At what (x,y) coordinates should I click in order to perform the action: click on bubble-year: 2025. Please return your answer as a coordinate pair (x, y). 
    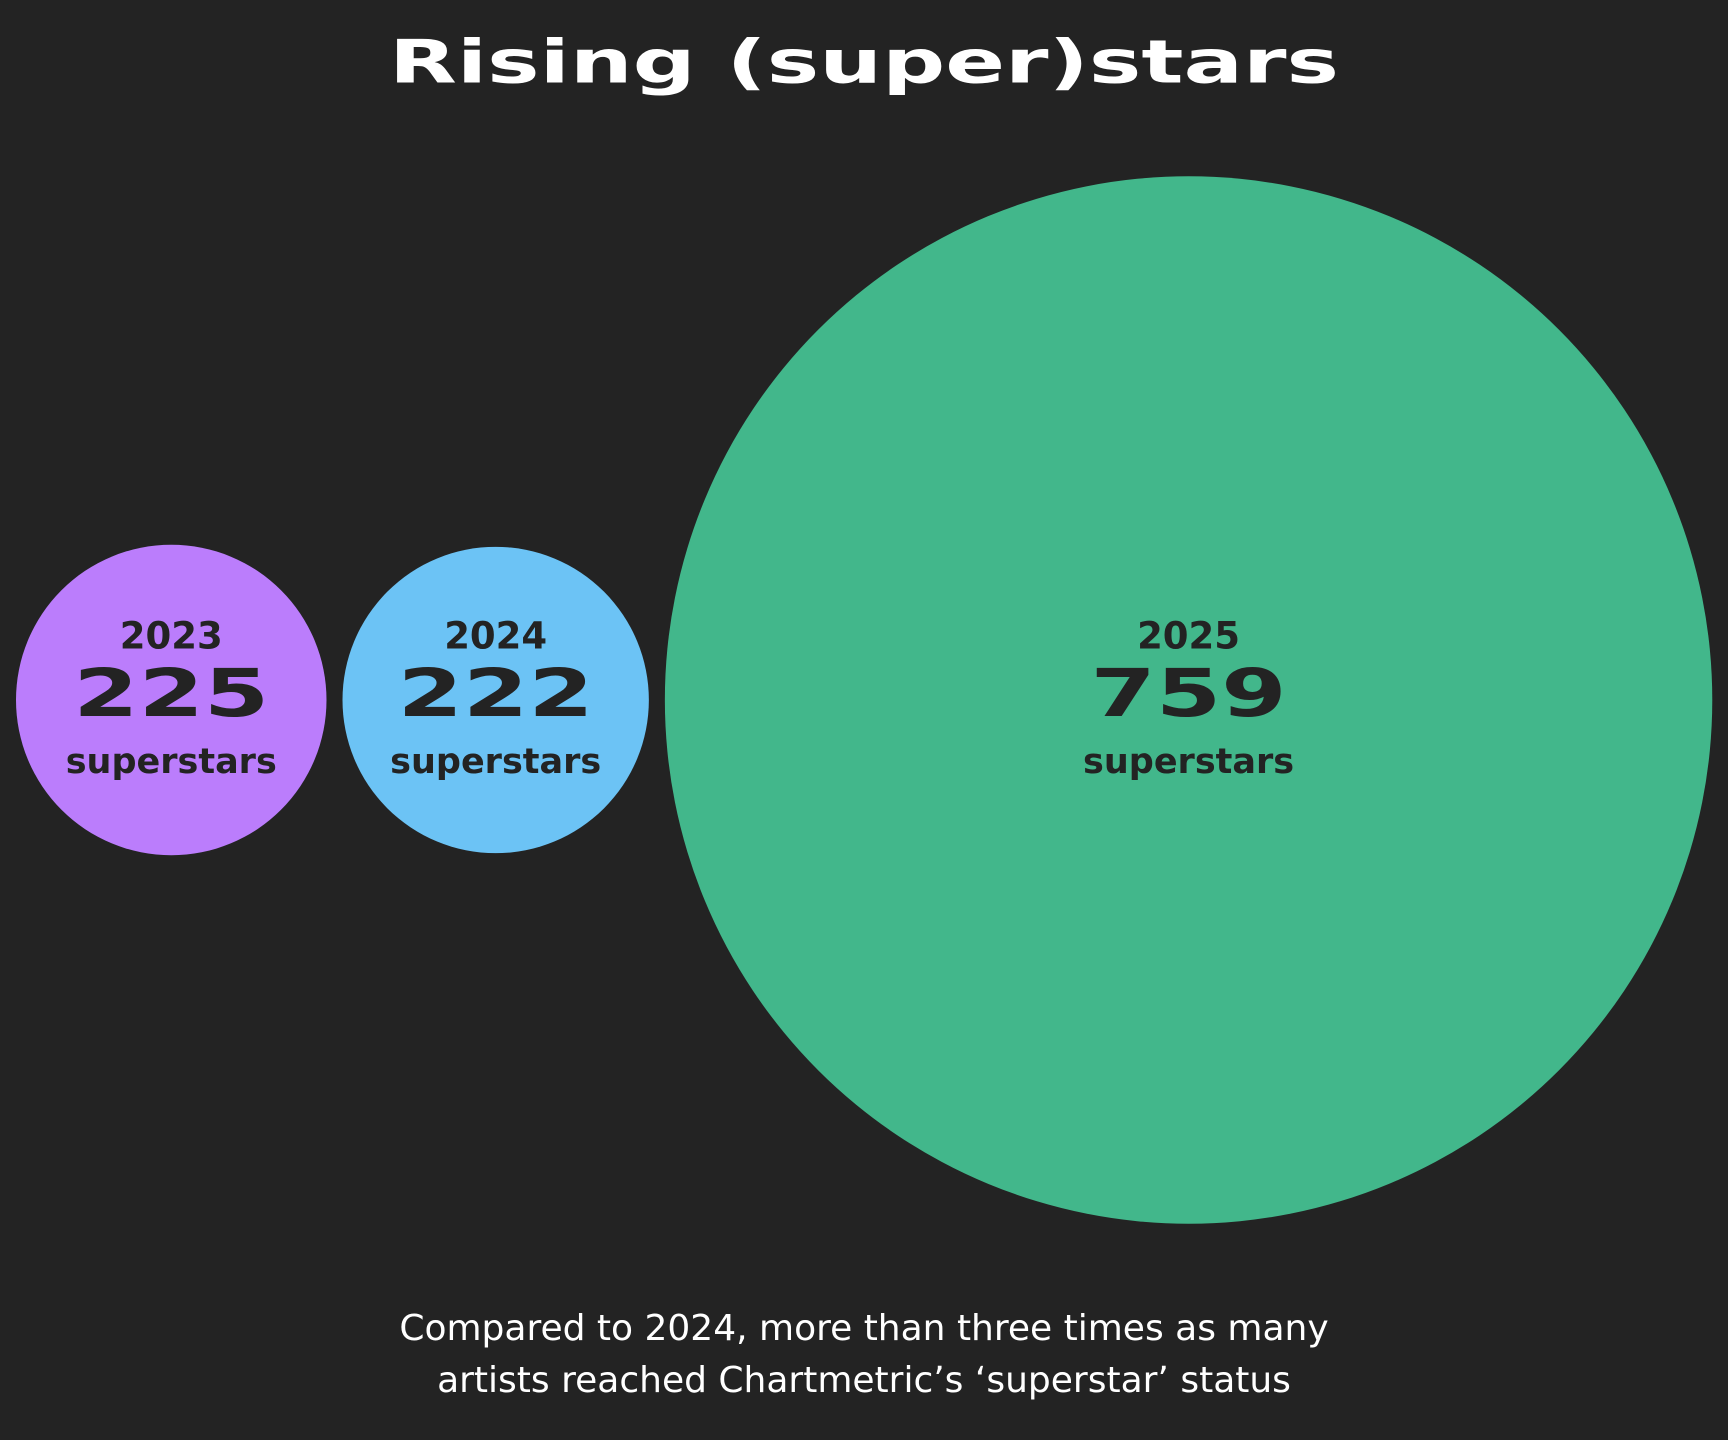
    Looking at the image, I should click on (1188, 636).